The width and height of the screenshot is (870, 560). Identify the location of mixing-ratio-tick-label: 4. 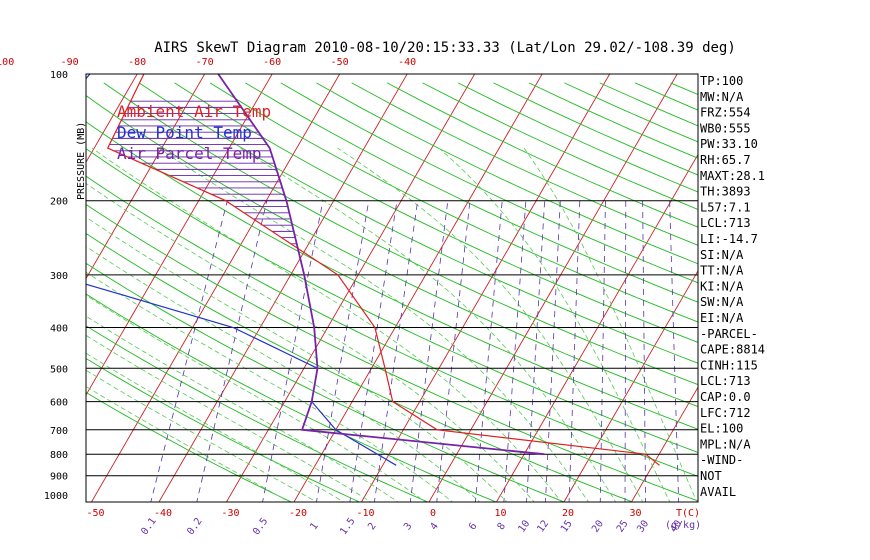
(435, 526).